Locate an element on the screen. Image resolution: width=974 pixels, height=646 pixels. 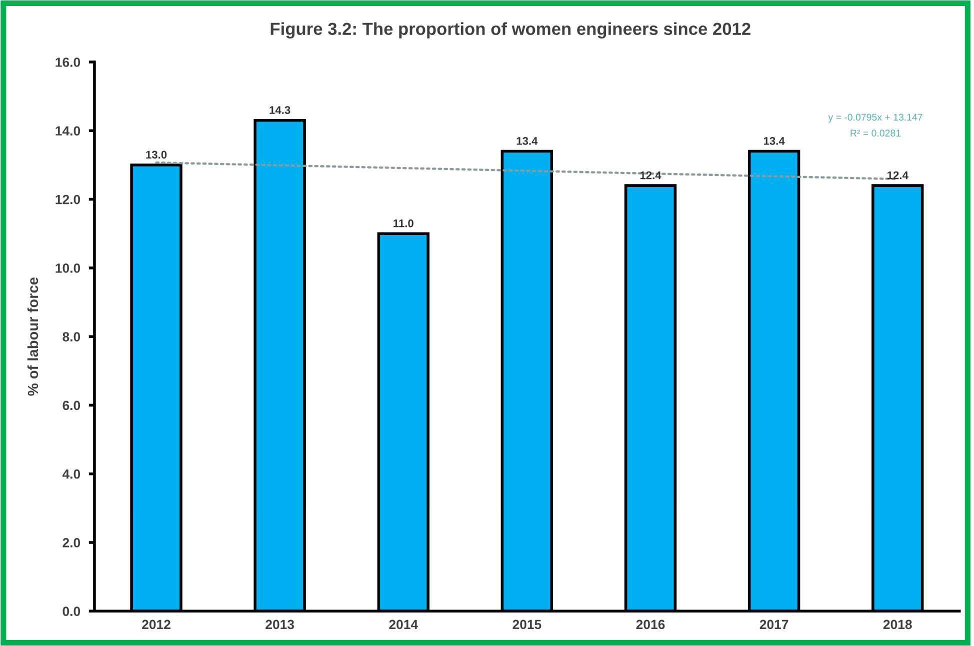
x-tick-label: 2016 is located at coordinates (650, 625).